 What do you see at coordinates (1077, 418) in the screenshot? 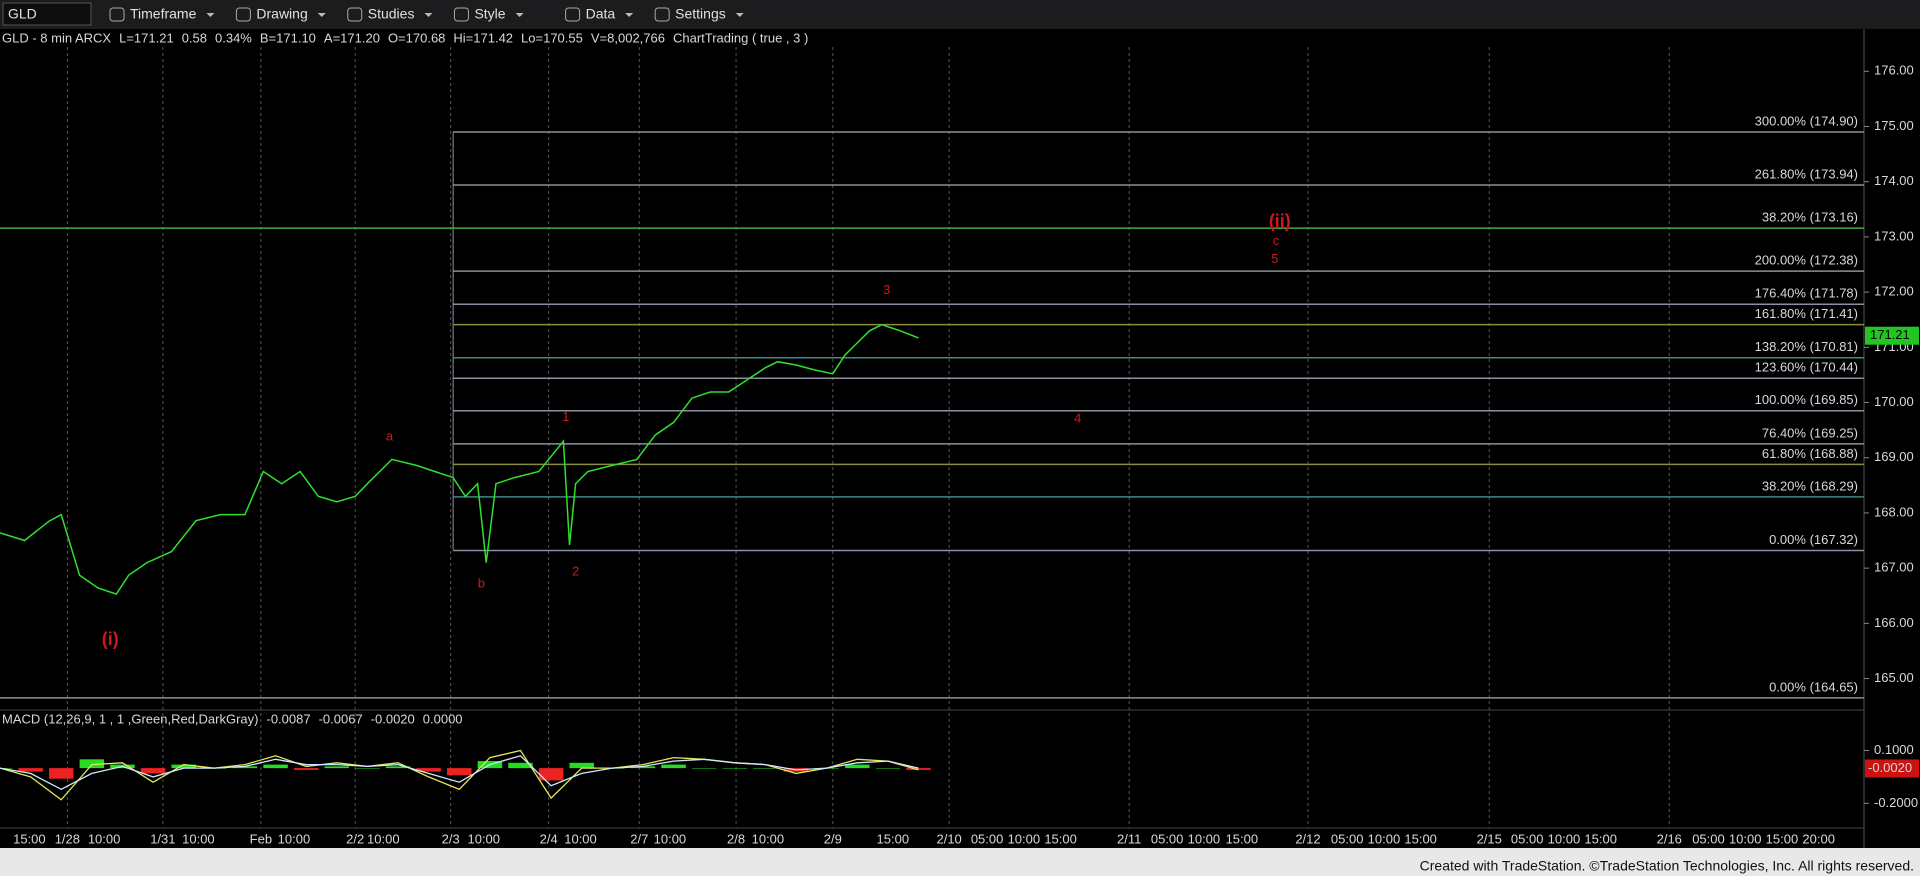
I see `wave-label: 4` at bounding box center [1077, 418].